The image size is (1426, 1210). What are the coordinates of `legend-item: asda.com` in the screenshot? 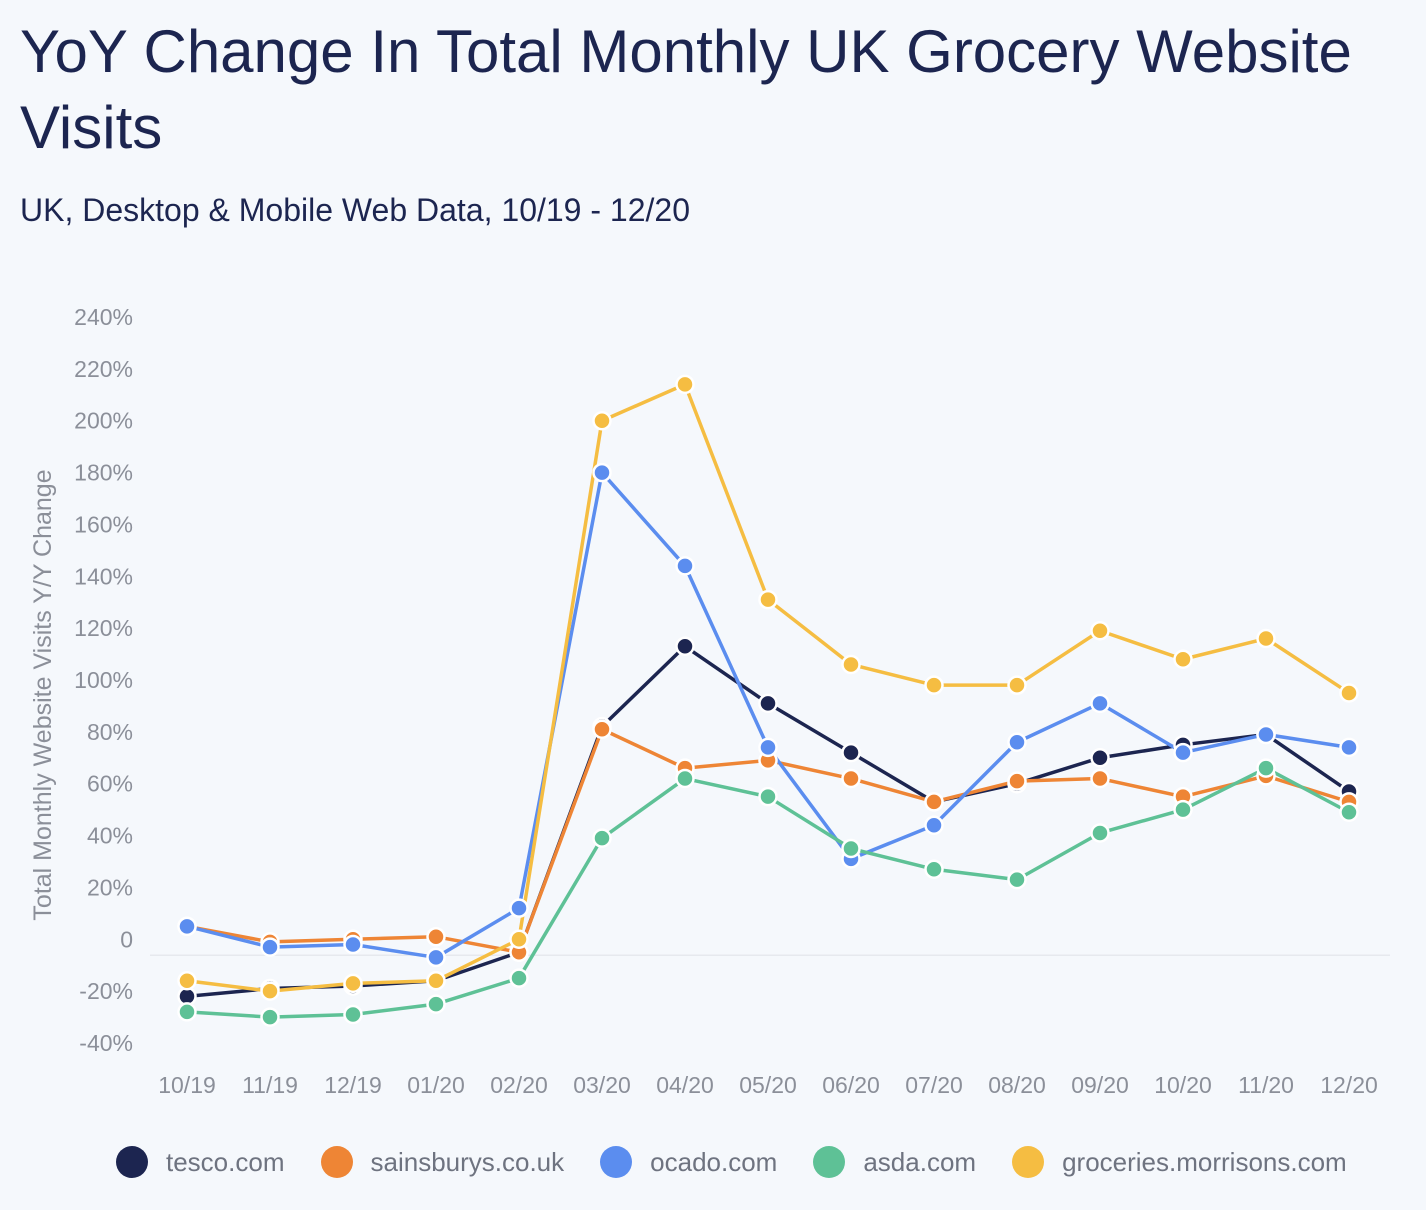 It's located at (894, 1162).